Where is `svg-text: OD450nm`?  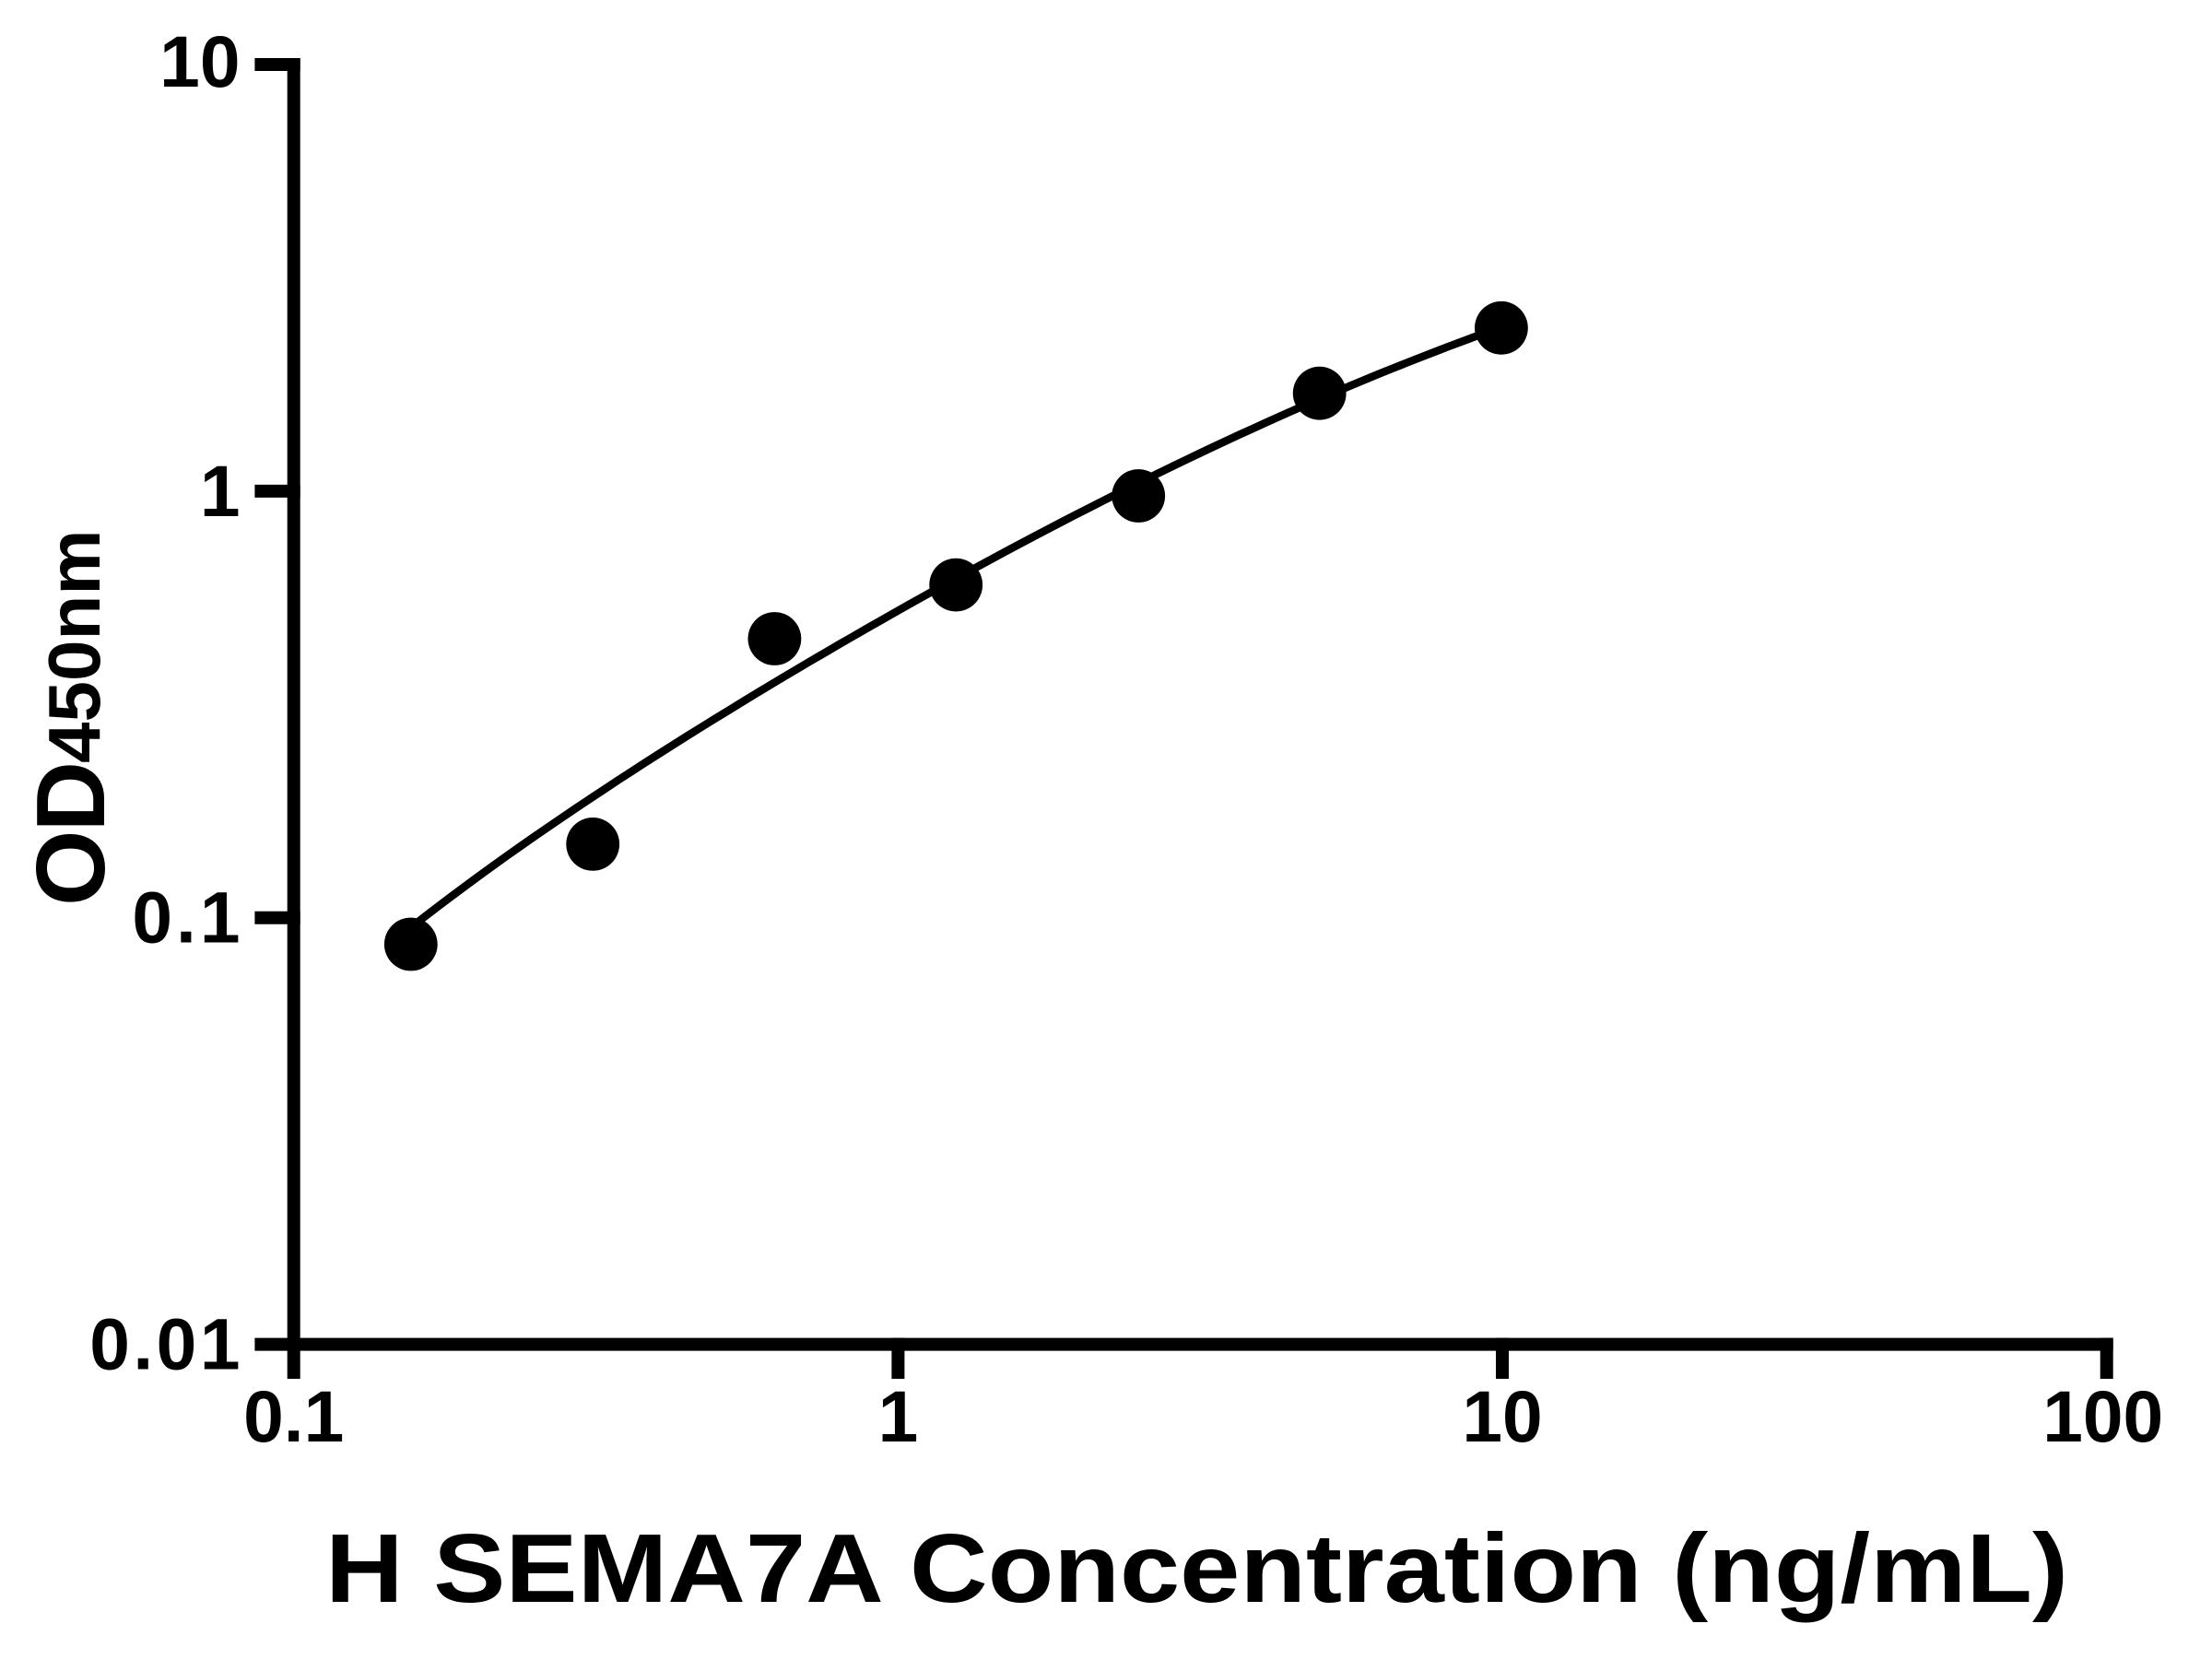
svg-text: OD450nm is located at coordinates (71, 718).